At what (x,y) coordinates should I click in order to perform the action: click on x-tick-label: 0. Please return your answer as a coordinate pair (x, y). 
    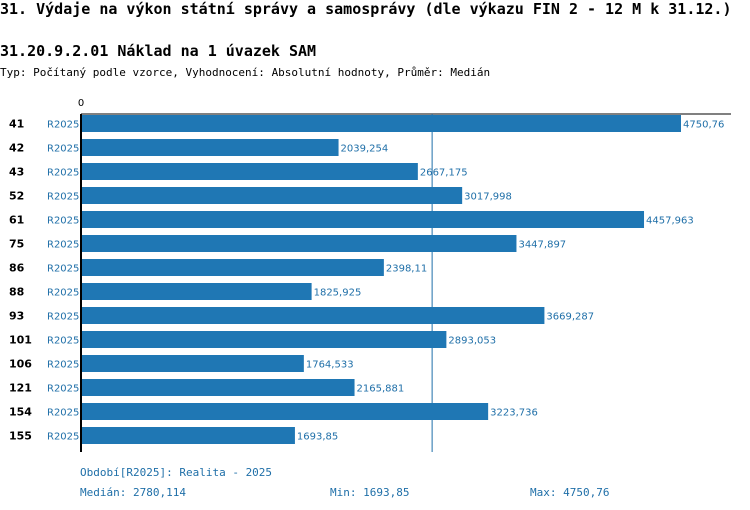
    Looking at the image, I should click on (81, 103).